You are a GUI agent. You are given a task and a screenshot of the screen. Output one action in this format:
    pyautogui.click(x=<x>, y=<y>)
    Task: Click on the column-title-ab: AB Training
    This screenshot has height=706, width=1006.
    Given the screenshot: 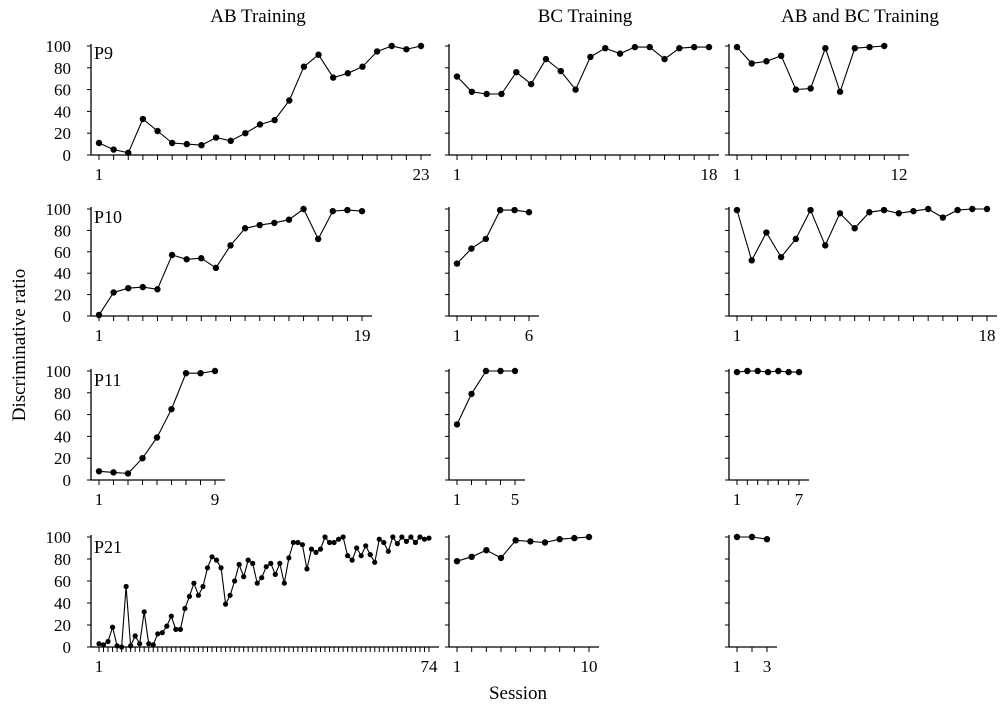 What is the action you would take?
    pyautogui.click(x=258, y=16)
    